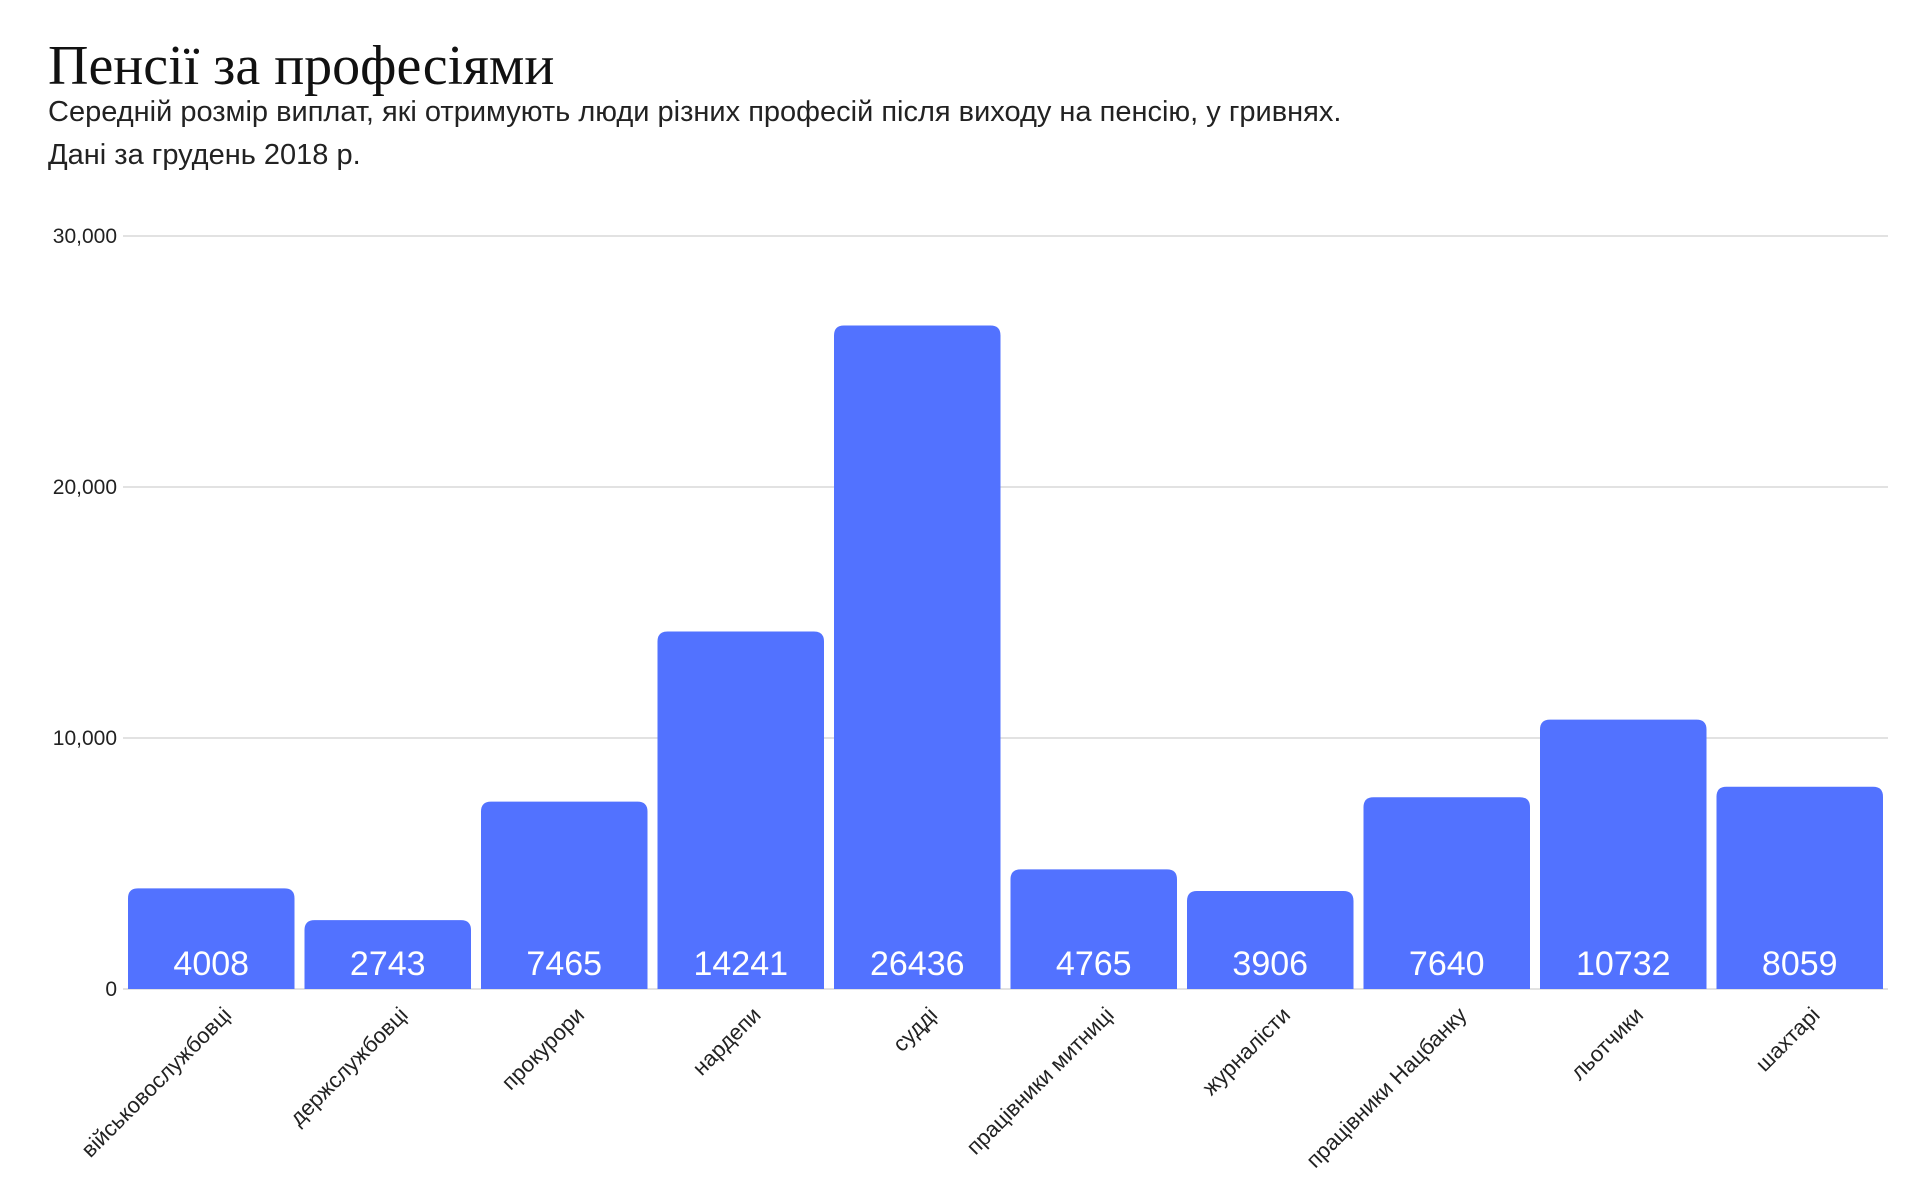 The height and width of the screenshot is (1191, 1920). I want to click on bar-value-label: 26436, so click(917, 964).